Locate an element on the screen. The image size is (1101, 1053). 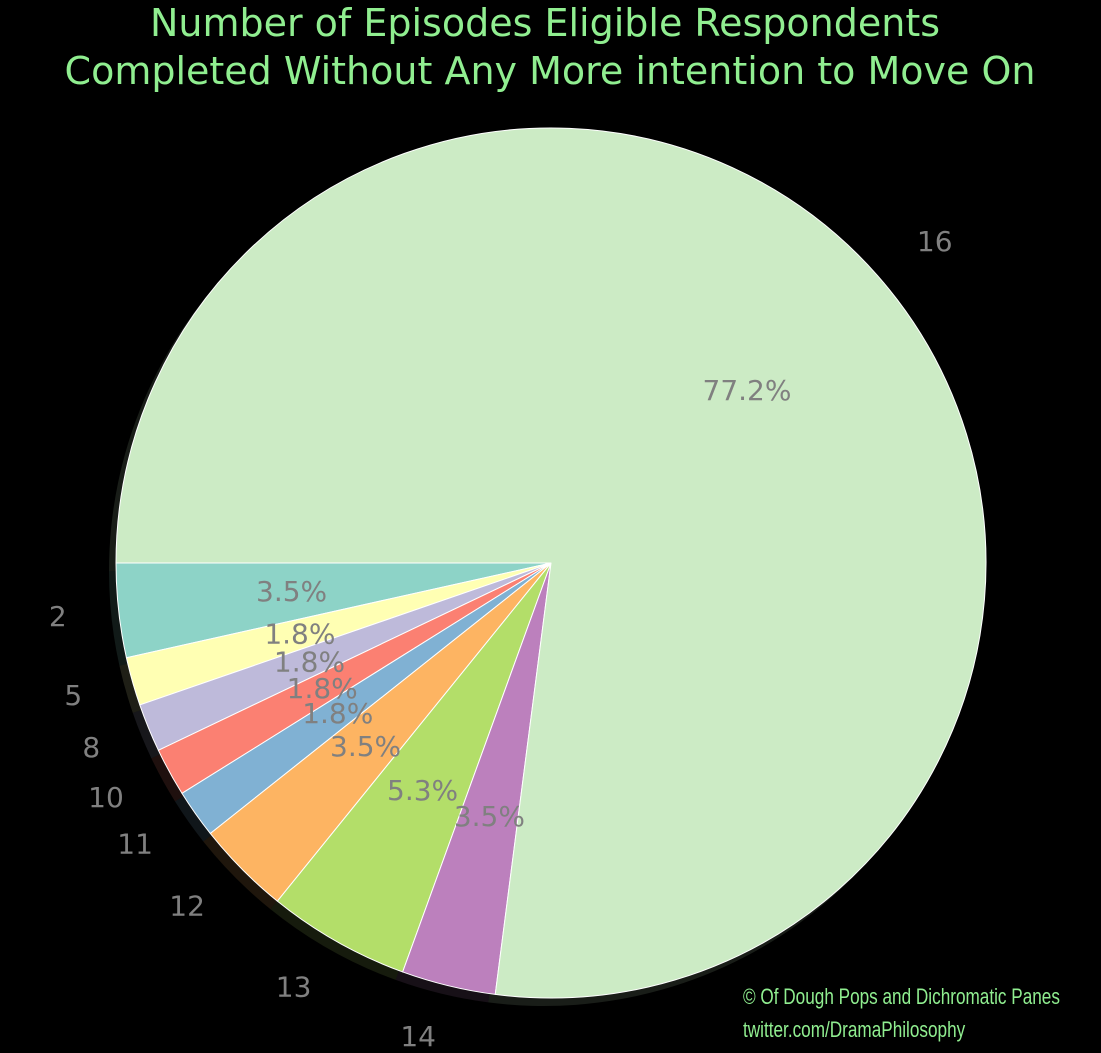
percent-label-10: 1.8% is located at coordinates (322, 688).